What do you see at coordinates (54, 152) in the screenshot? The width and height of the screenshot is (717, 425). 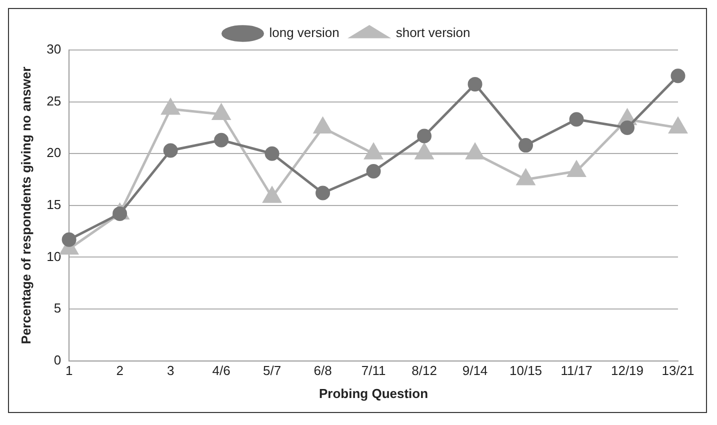 I see `y-tick-label: 20` at bounding box center [54, 152].